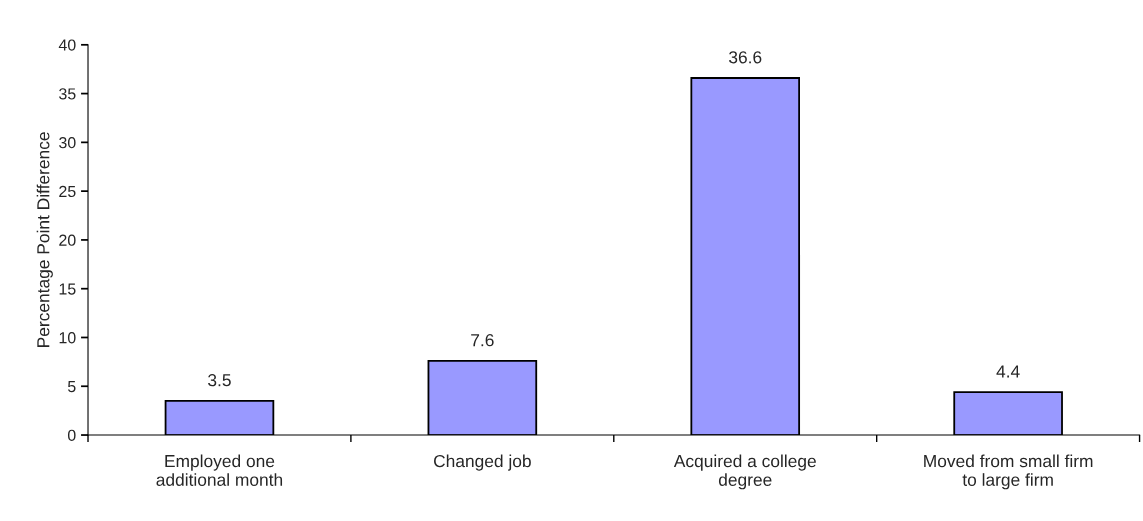 This screenshot has width=1143, height=521. Describe the element at coordinates (67, 143) in the screenshot. I see `y-tick-label: 30` at that location.